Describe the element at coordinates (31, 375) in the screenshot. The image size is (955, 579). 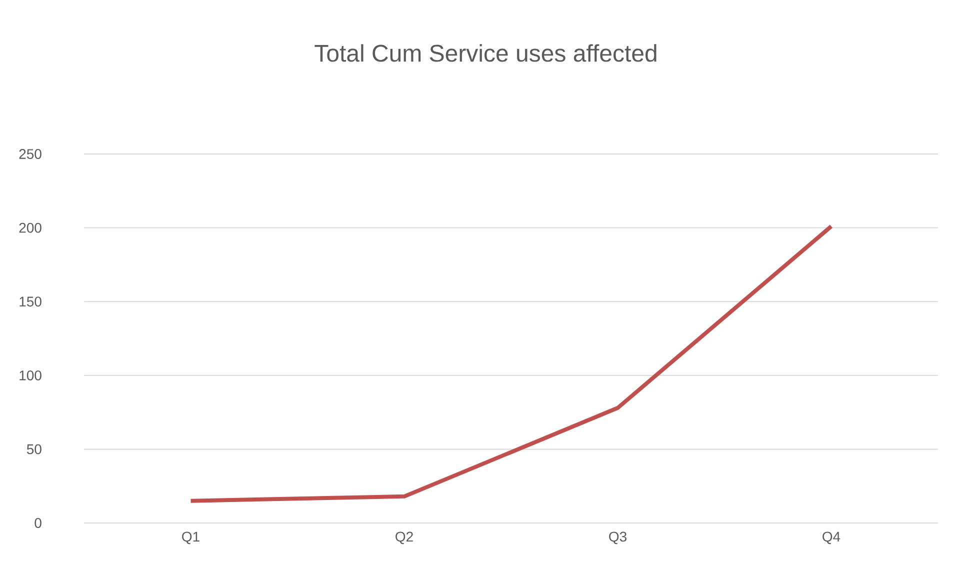
I see `y-tick-label: 100` at that location.